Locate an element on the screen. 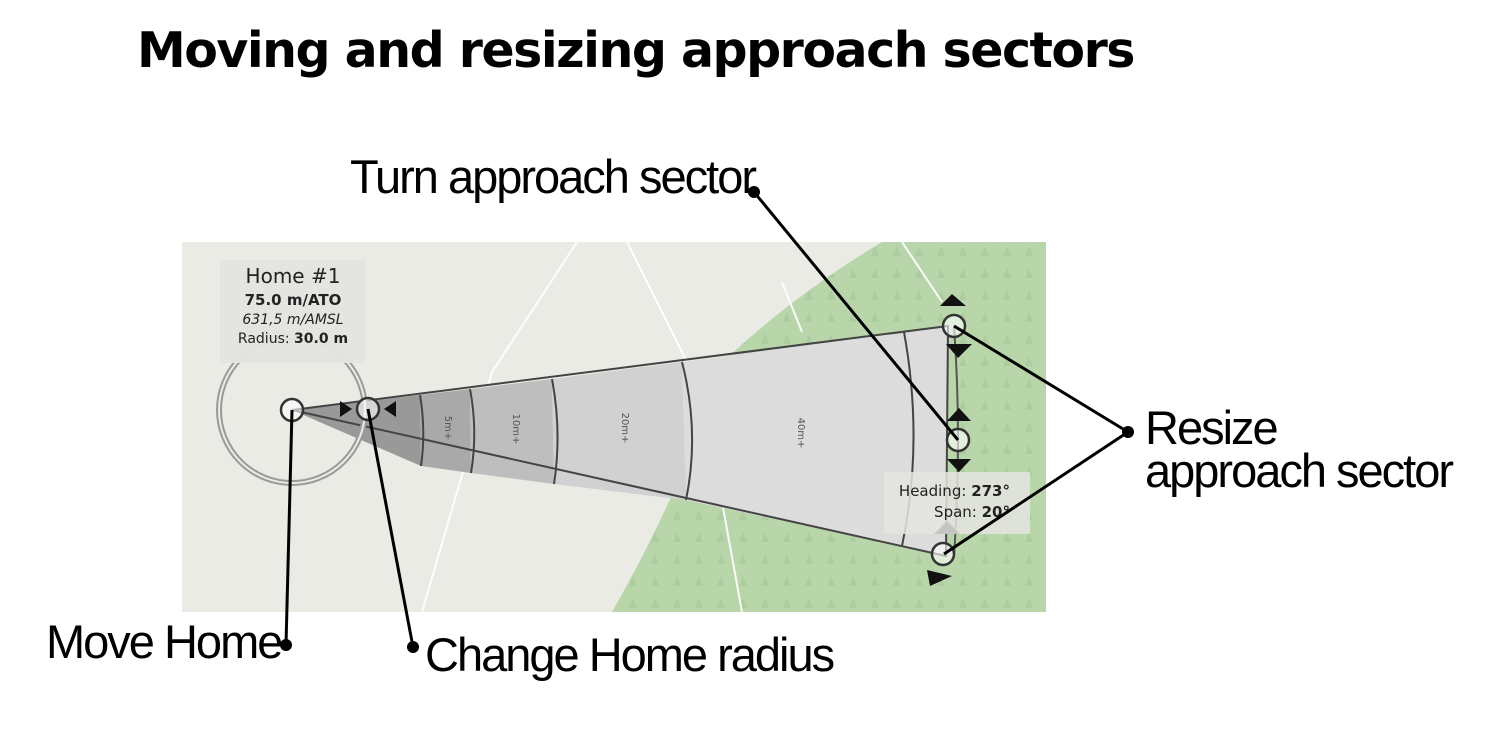 The width and height of the screenshot is (1492, 729). resize-label-line-1: Resize is located at coordinates (1212, 427).